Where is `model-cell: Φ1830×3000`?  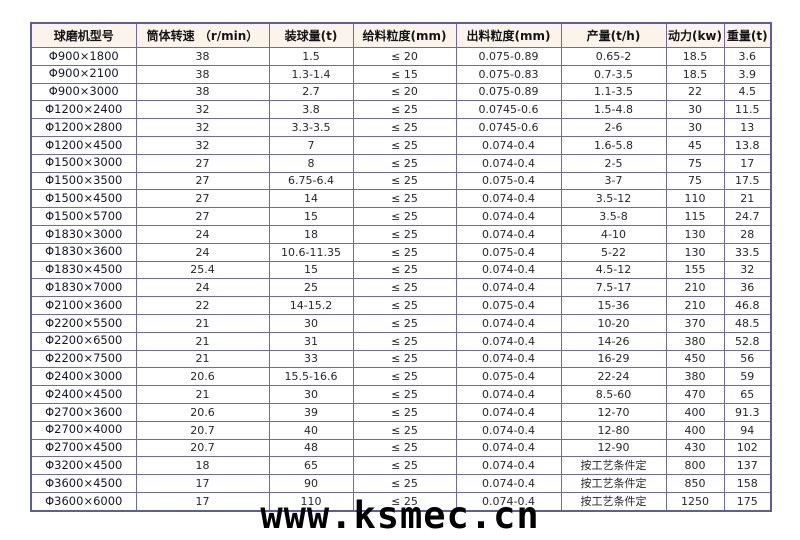
model-cell: Φ1830×3000 is located at coordinates (83, 234).